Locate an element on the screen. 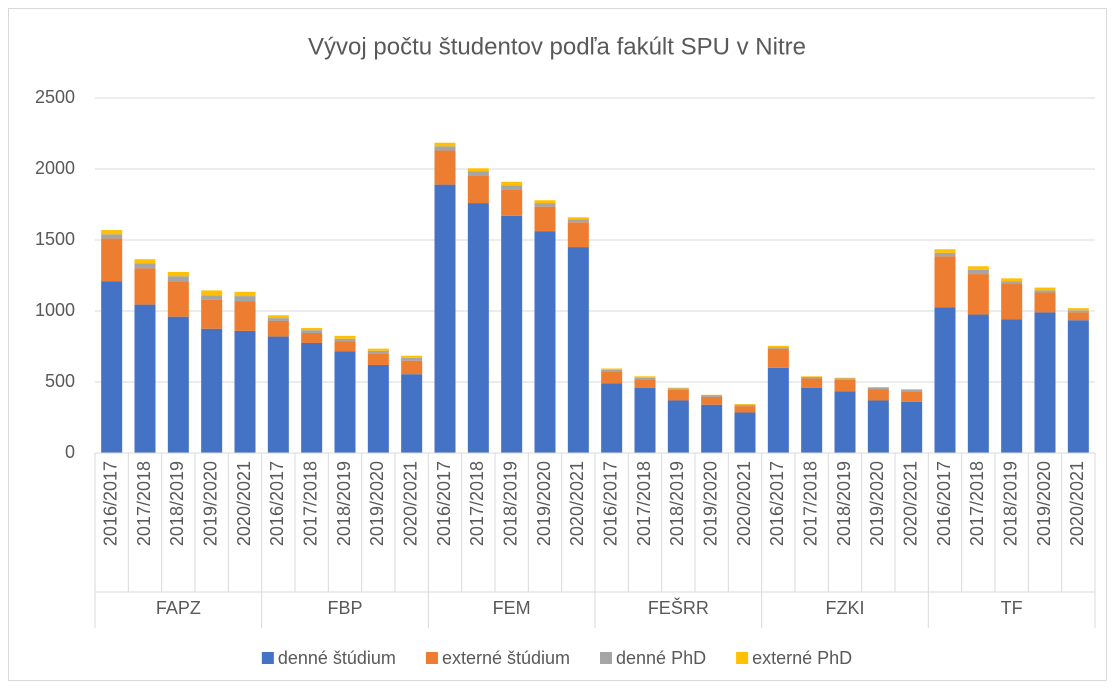 The height and width of the screenshot is (694, 1115). y-tick-label: 2500 is located at coordinates (55, 97).